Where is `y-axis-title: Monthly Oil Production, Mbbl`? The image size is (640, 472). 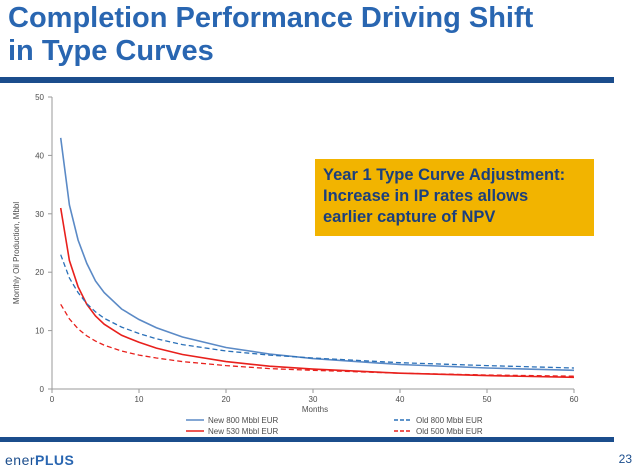
y-axis-title: Monthly Oil Production, Mbbl is located at coordinates (16, 253).